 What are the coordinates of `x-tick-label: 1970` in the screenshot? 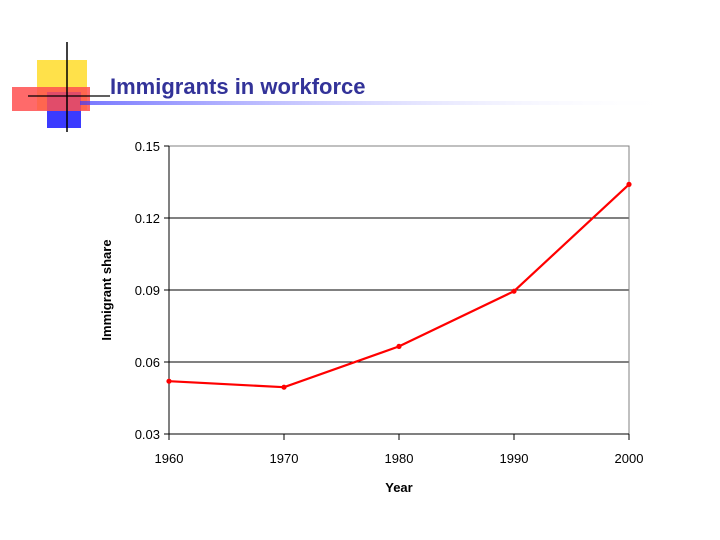 It's located at (284, 458).